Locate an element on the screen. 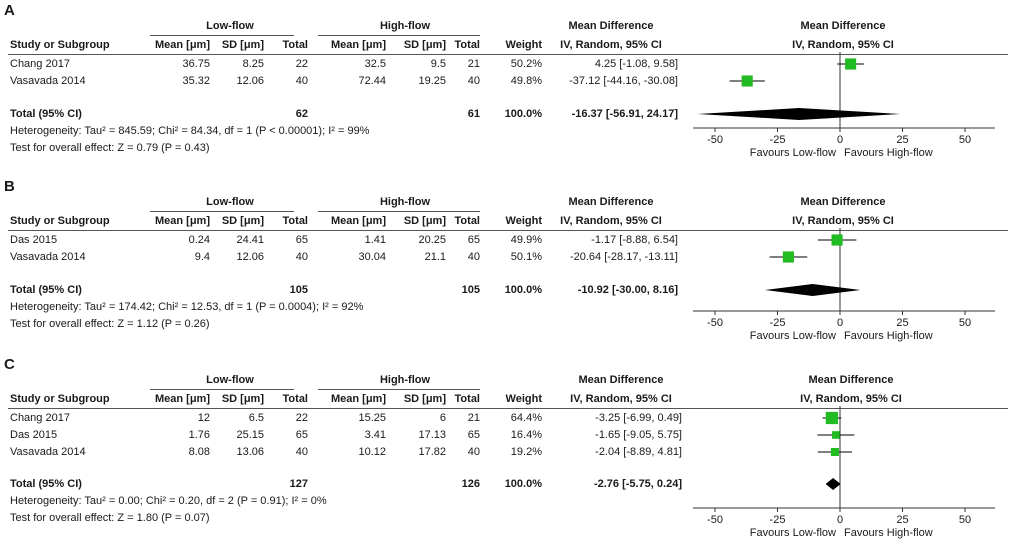  md-ci-value: -1.65 [-9.05, 5.75] is located at coordinates (638, 435).